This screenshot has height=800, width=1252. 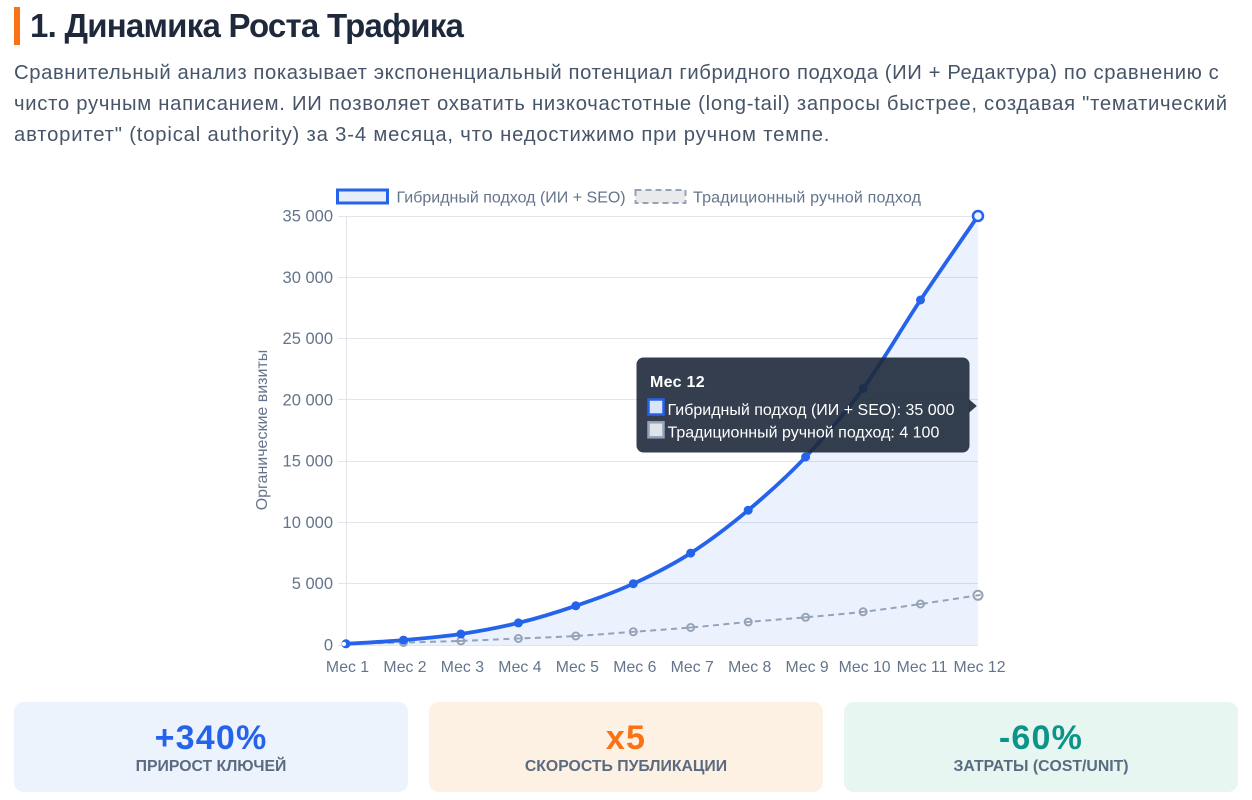 I want to click on svg-text:Гибридный подход (ИИ + SEO): 3: Гибридный подход (ИИ + SEO): 35 000, so click(x=811, y=410).